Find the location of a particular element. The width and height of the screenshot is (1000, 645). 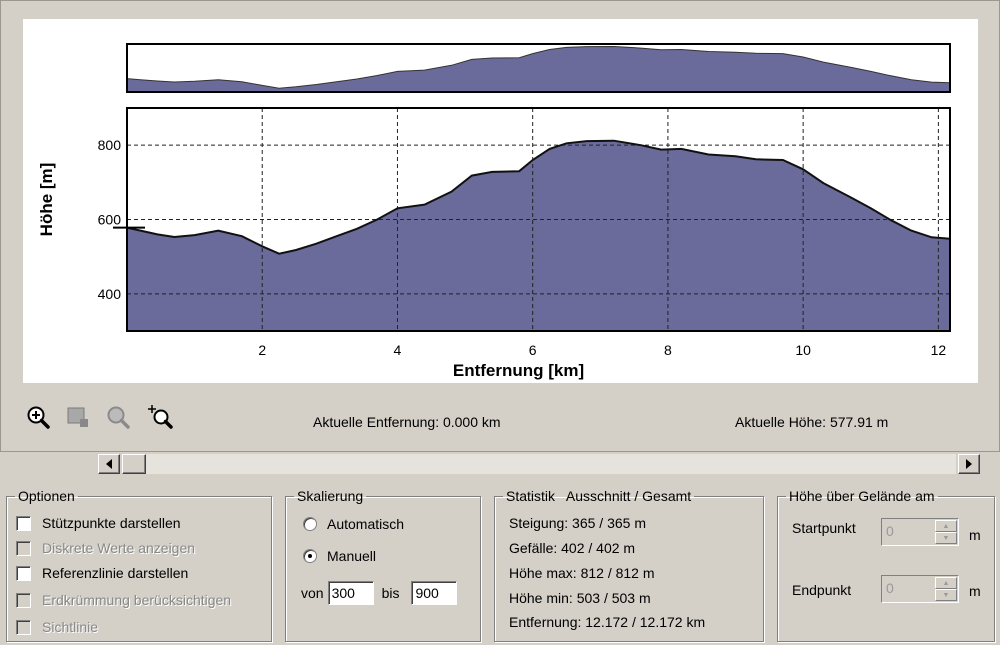

option-show-points: Stützpunkte darstellen is located at coordinates (98, 523).